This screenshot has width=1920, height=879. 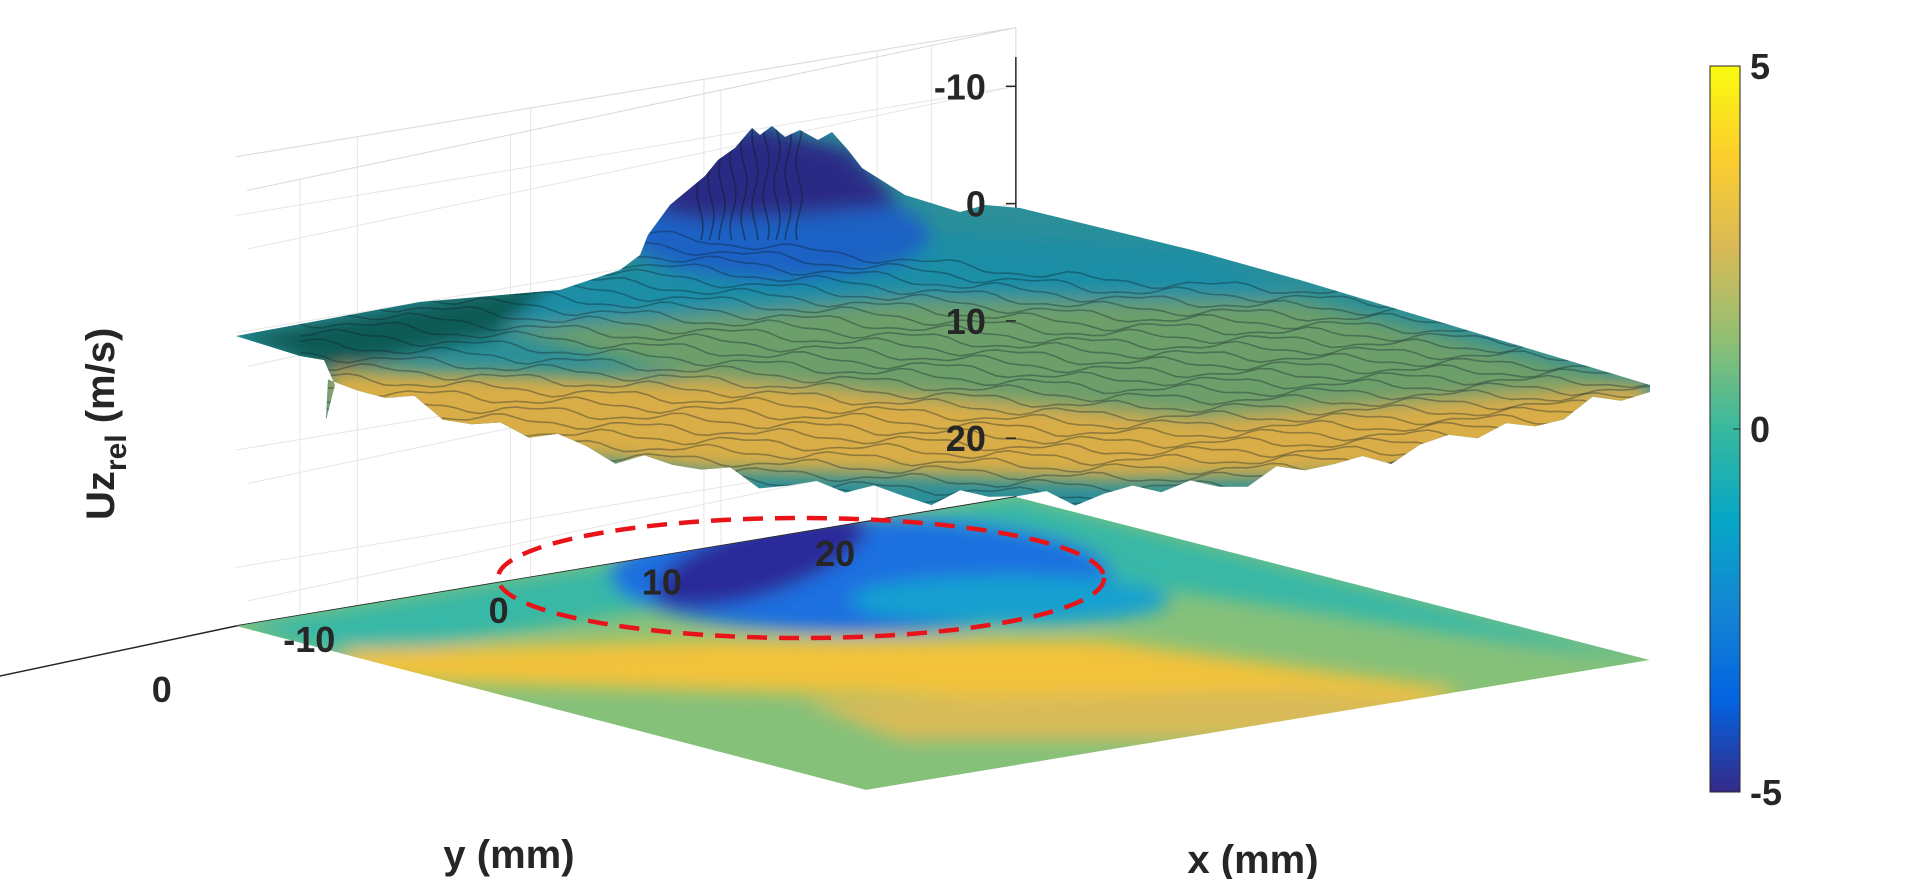 I want to click on colorbar: 5 0 -5, so click(x=1745, y=429).